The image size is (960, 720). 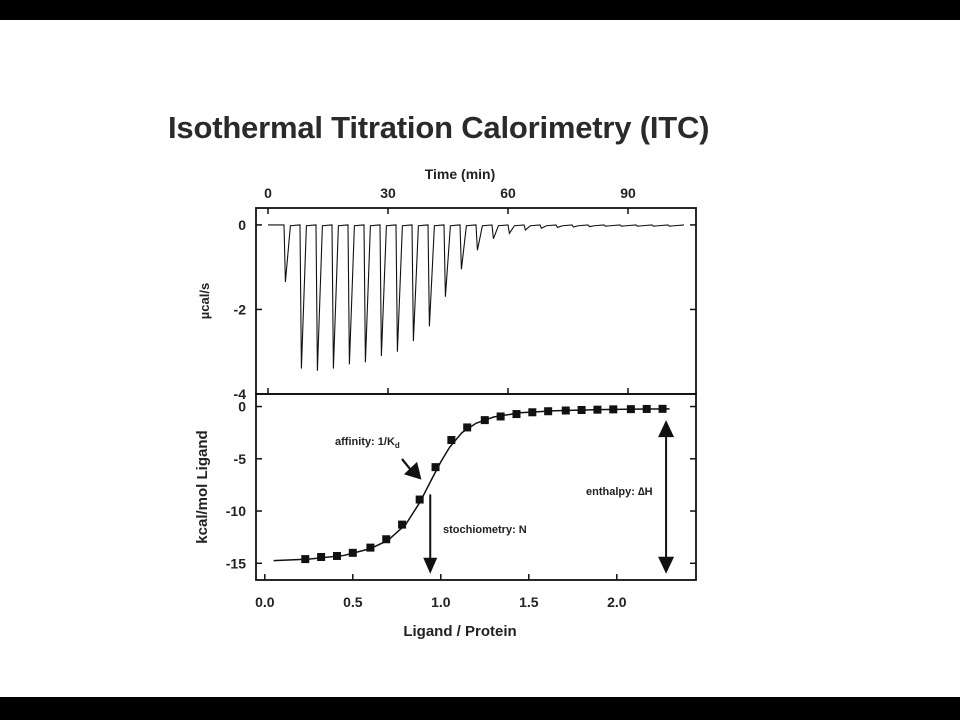 What do you see at coordinates (236, 511) in the screenshot?
I see `enthalpy-tick-label-2: -10` at bounding box center [236, 511].